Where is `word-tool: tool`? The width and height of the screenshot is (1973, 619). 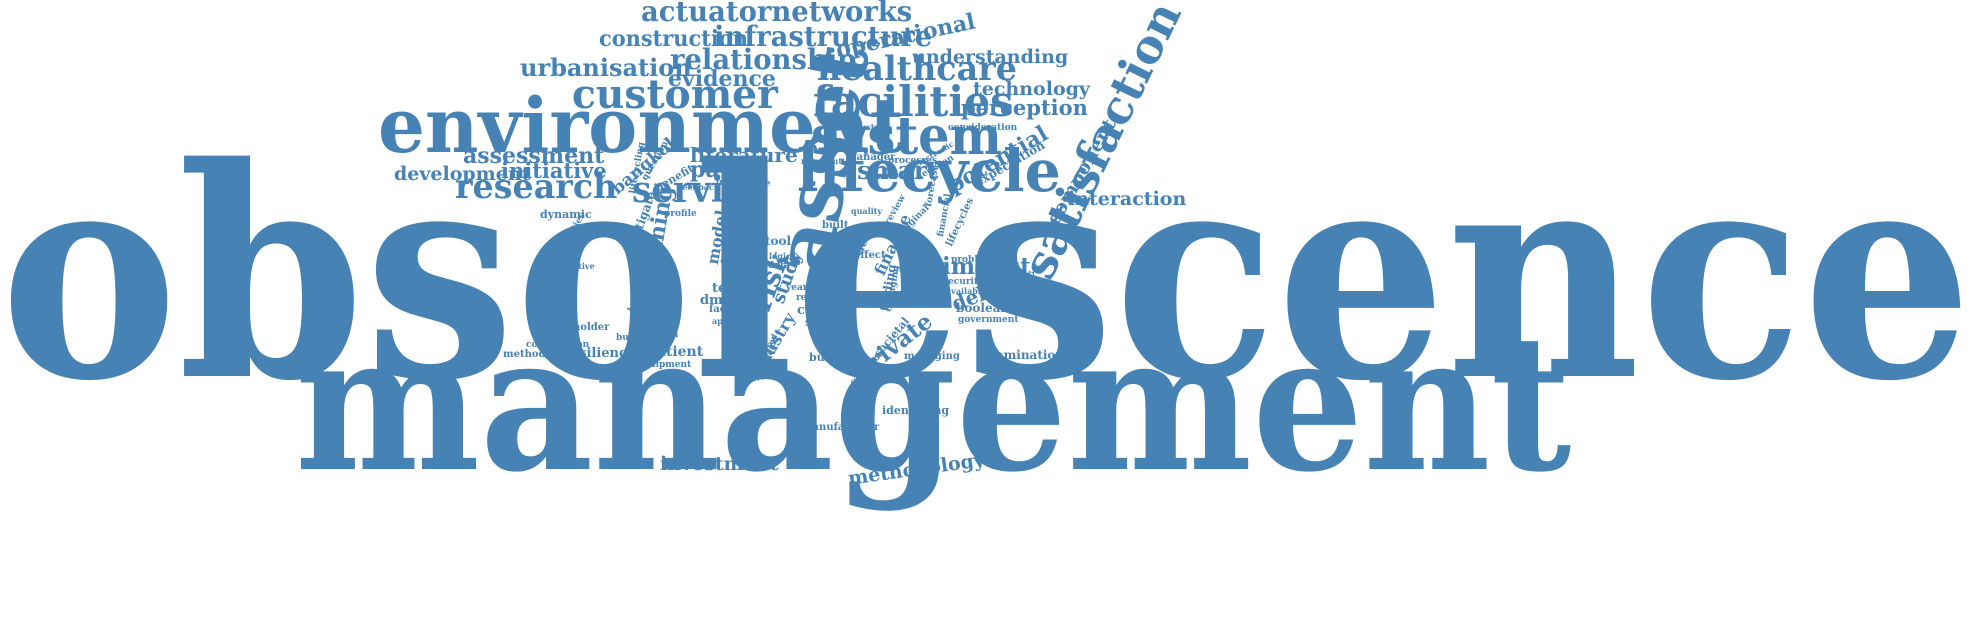
word-tool: tool is located at coordinates (778, 241).